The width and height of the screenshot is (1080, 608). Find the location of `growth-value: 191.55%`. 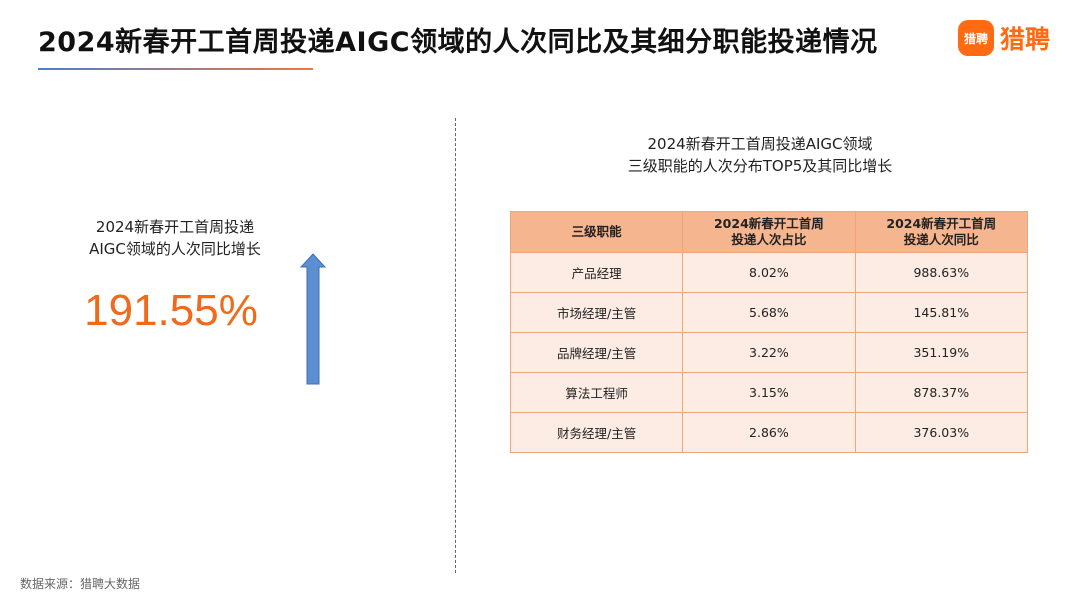

growth-value: 191.55% is located at coordinates (171, 310).